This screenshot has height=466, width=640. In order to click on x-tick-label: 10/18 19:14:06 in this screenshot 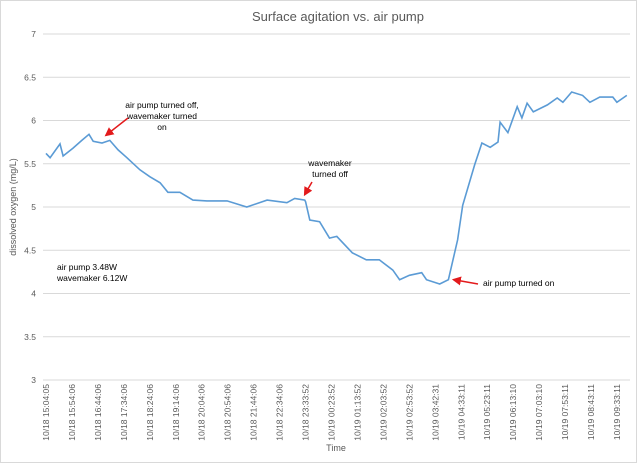, I will do `click(176, 412)`.